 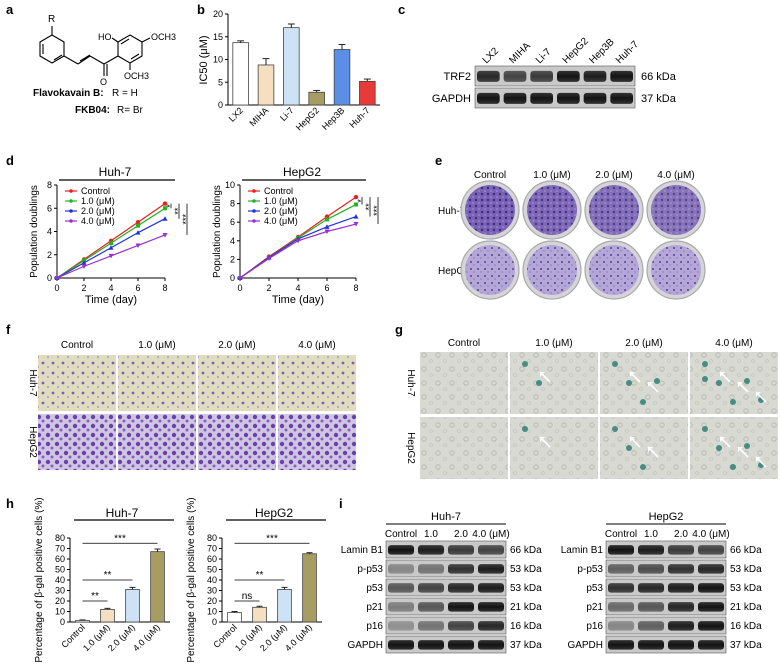 I want to click on condition-label: 2.0 (μM), so click(x=643, y=343).